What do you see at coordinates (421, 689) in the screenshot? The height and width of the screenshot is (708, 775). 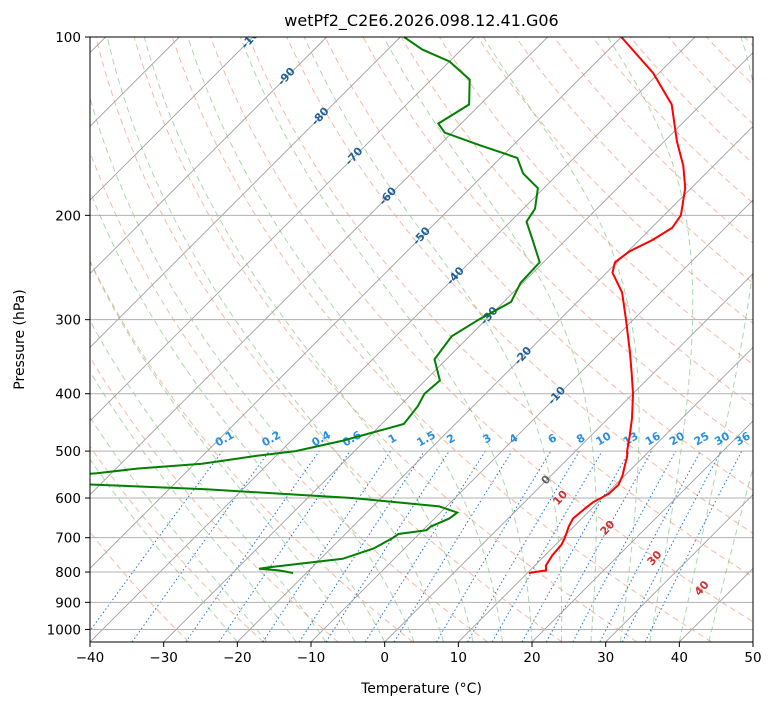 I see `x-axis-label: Temperature (°C)` at bounding box center [421, 689].